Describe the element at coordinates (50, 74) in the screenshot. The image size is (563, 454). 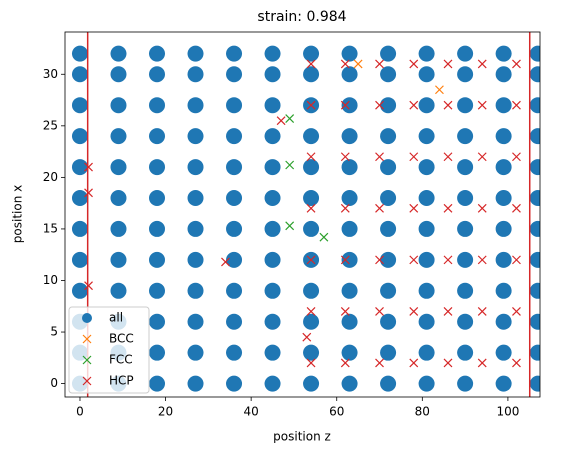
I see `y-tick-label: 30` at that location.